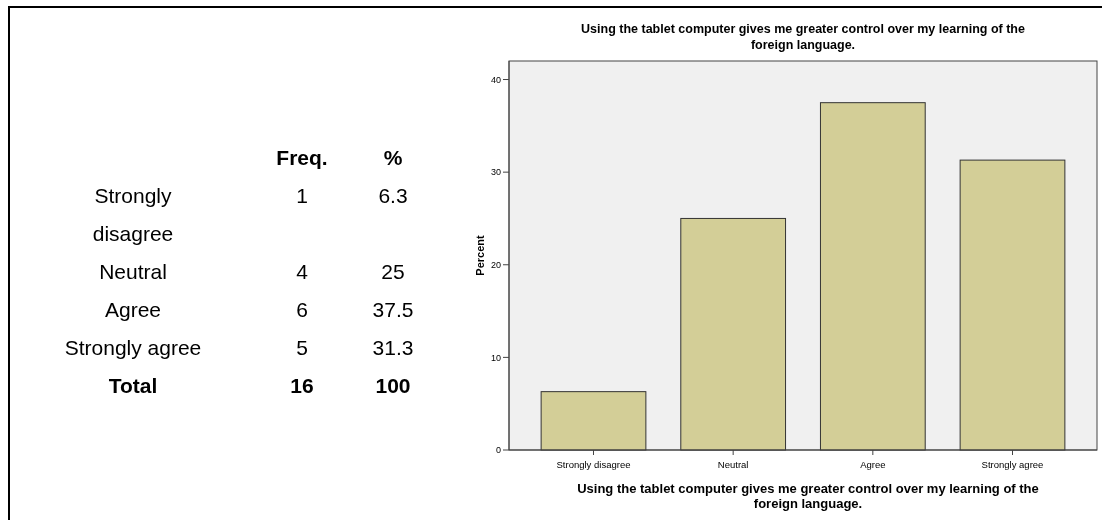 The width and height of the screenshot is (1102, 520). Describe the element at coordinates (498, 450) in the screenshot. I see `y-tick-label: 0` at that location.